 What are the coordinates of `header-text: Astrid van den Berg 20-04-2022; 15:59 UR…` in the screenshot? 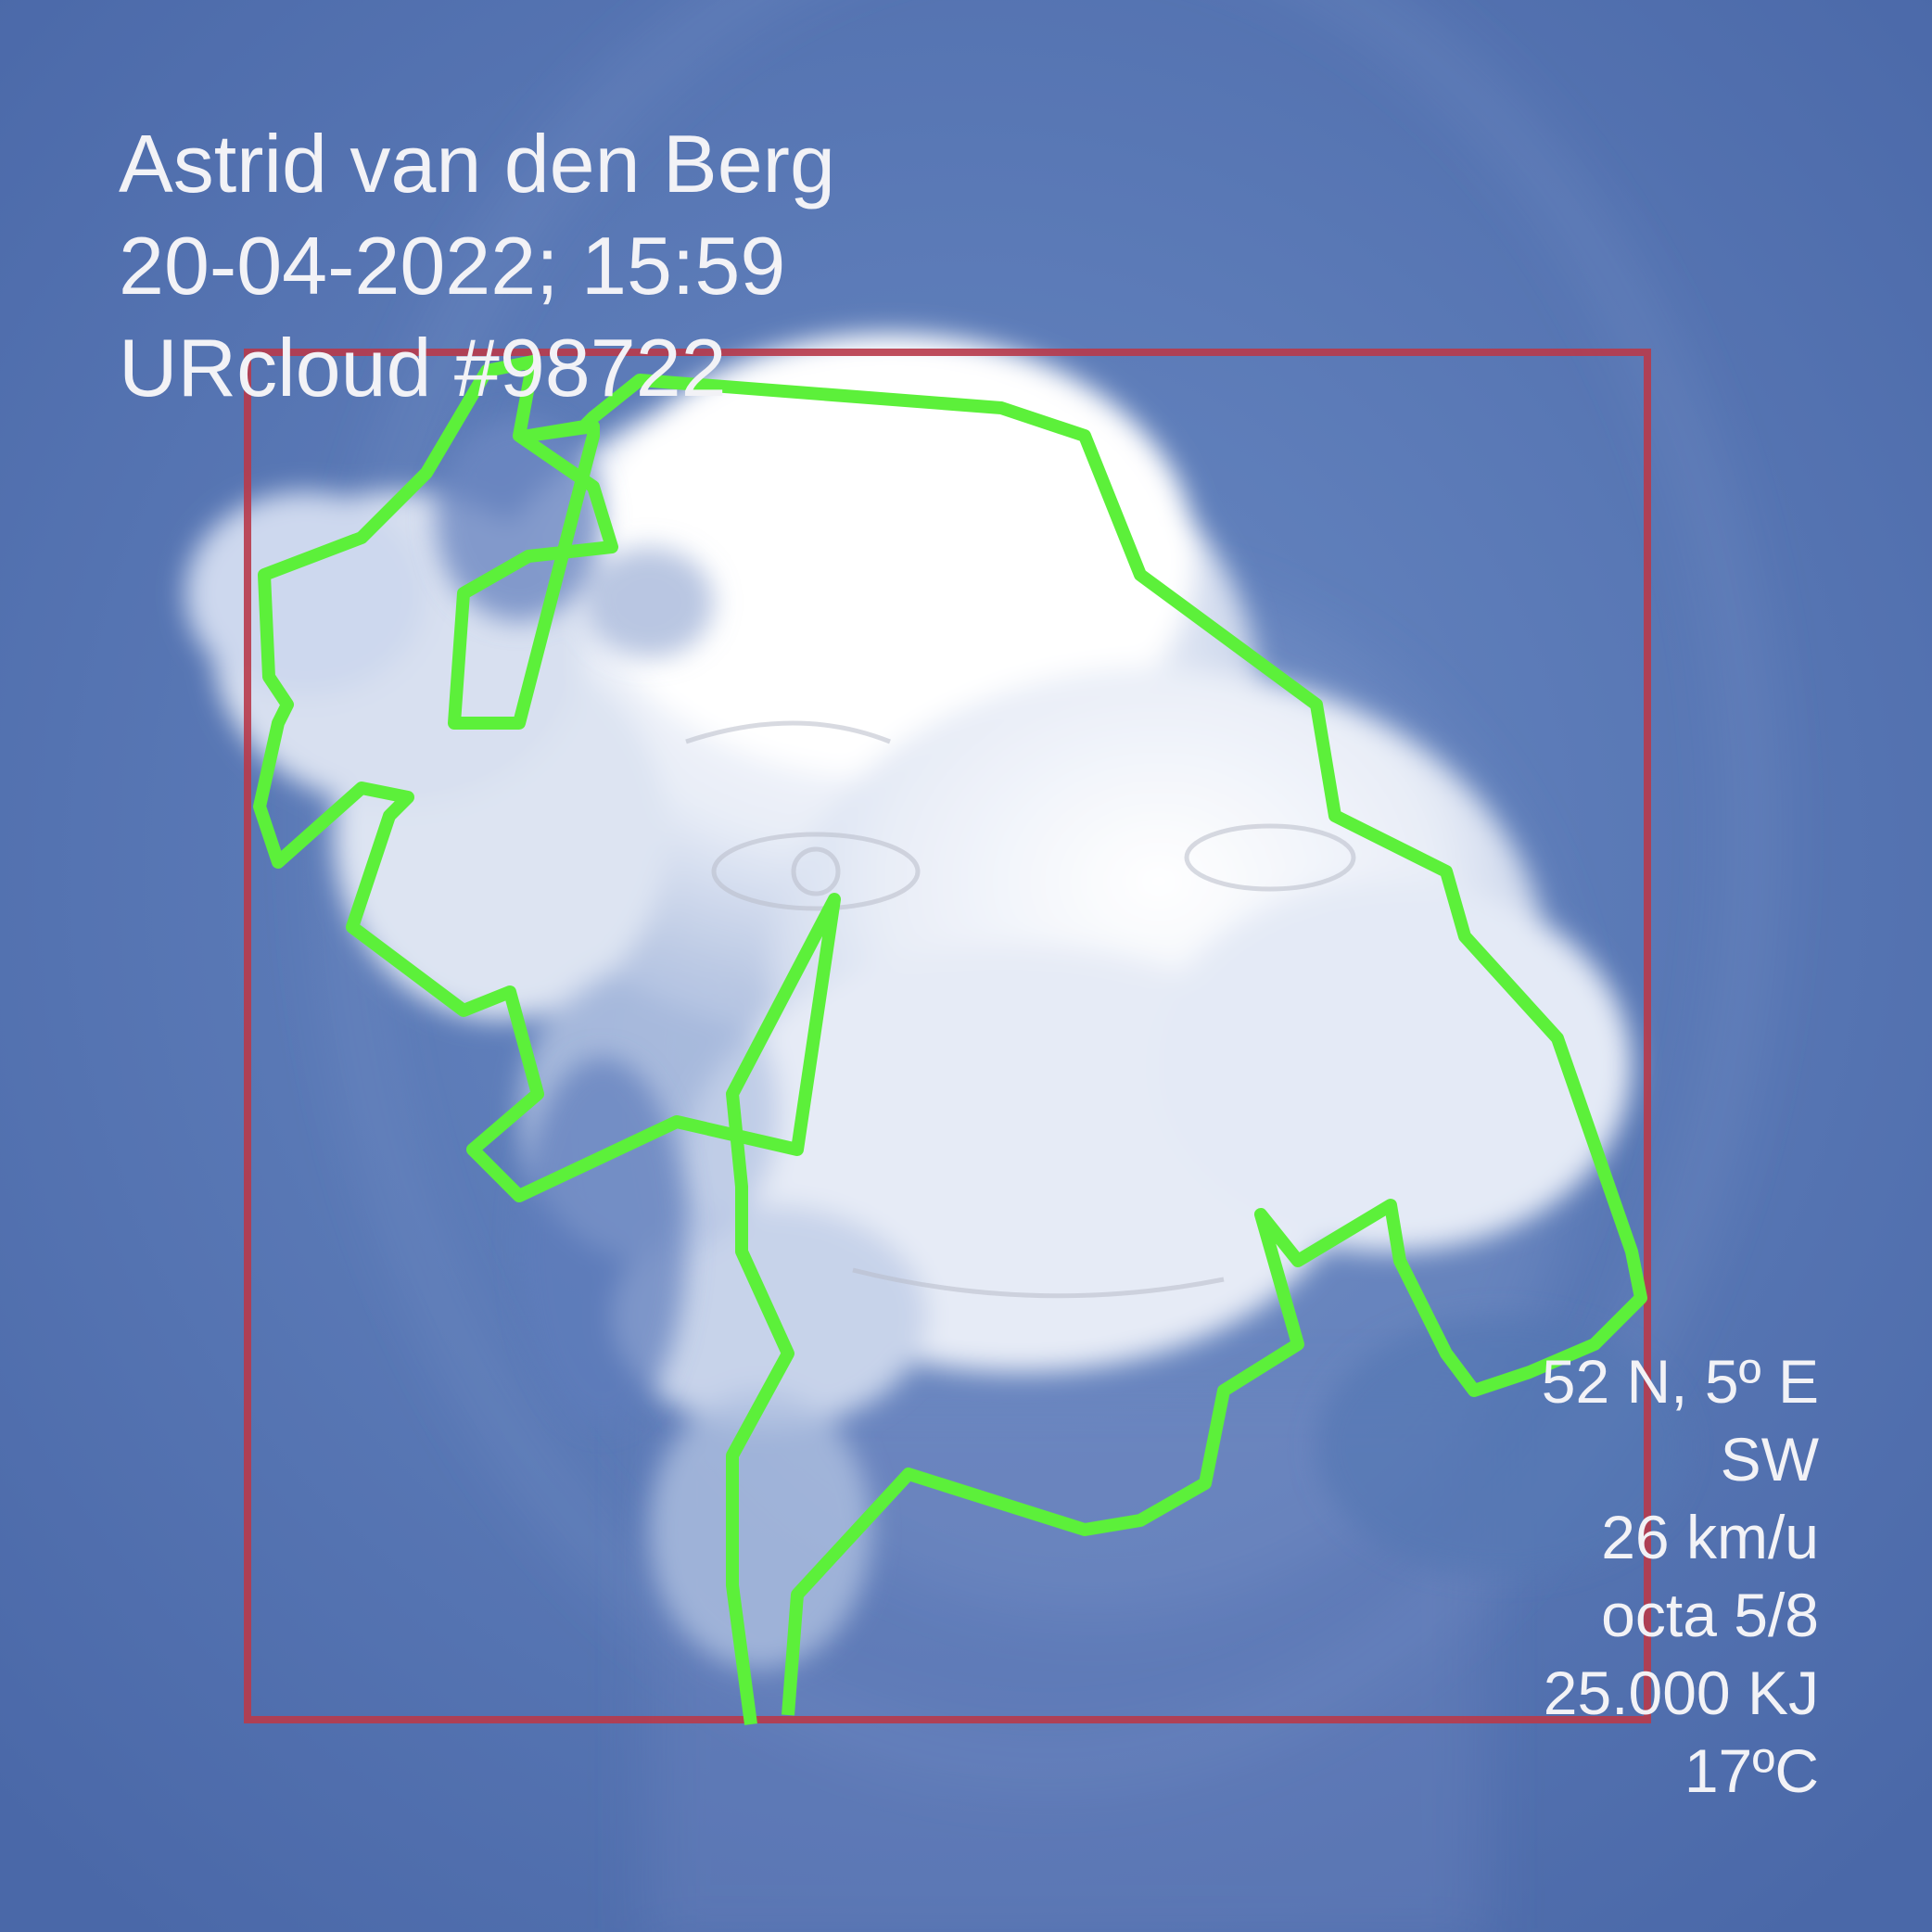 It's located at (477, 266).